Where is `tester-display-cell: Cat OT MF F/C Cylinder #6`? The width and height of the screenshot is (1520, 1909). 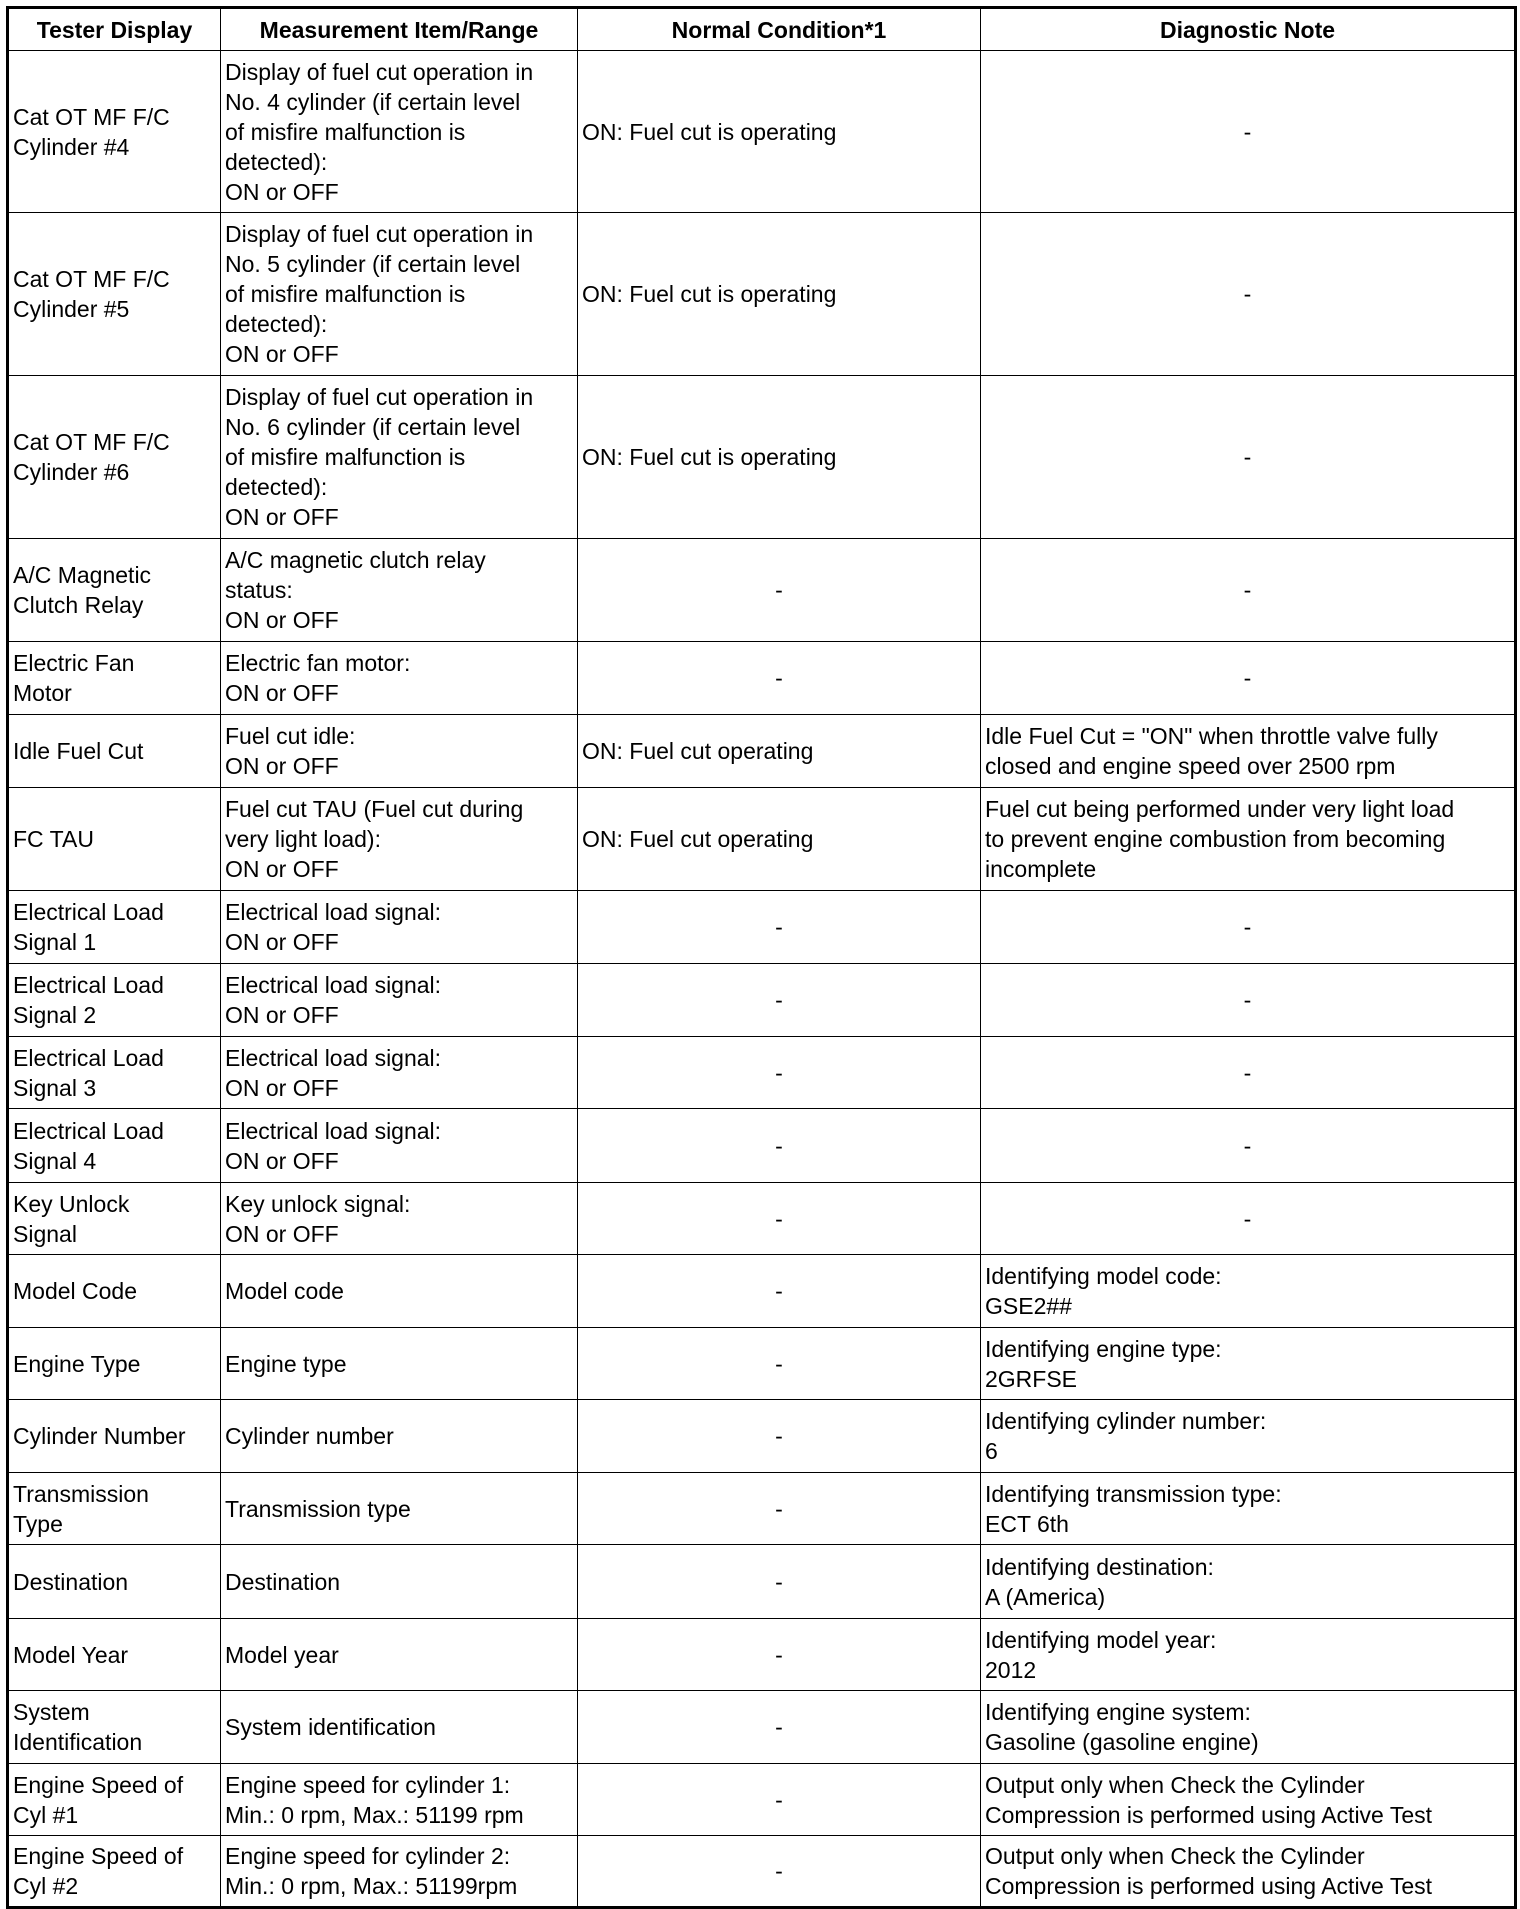
tester-display-cell: Cat OT MF F/C Cylinder #6 is located at coordinates (114, 457).